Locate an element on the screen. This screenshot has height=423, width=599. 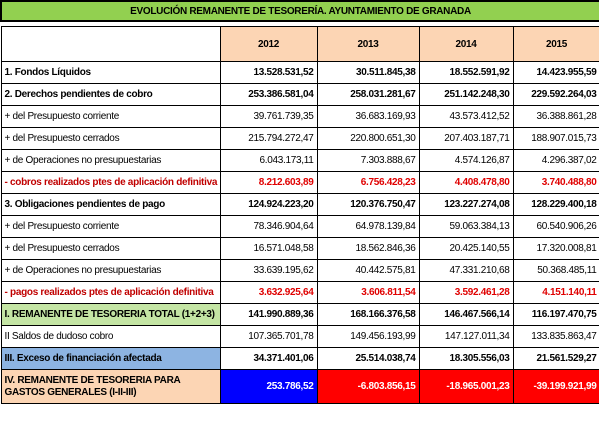
value-cell: 4.408.478,80 is located at coordinates (466, 182).